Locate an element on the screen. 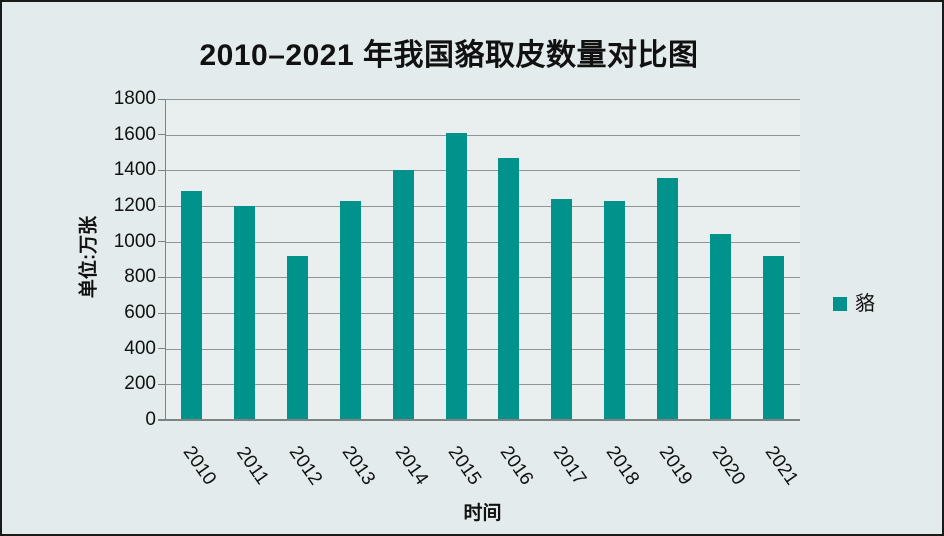 This screenshot has width=944, height=536. x-tick-label-2011: 2011 is located at coordinates (252, 465).